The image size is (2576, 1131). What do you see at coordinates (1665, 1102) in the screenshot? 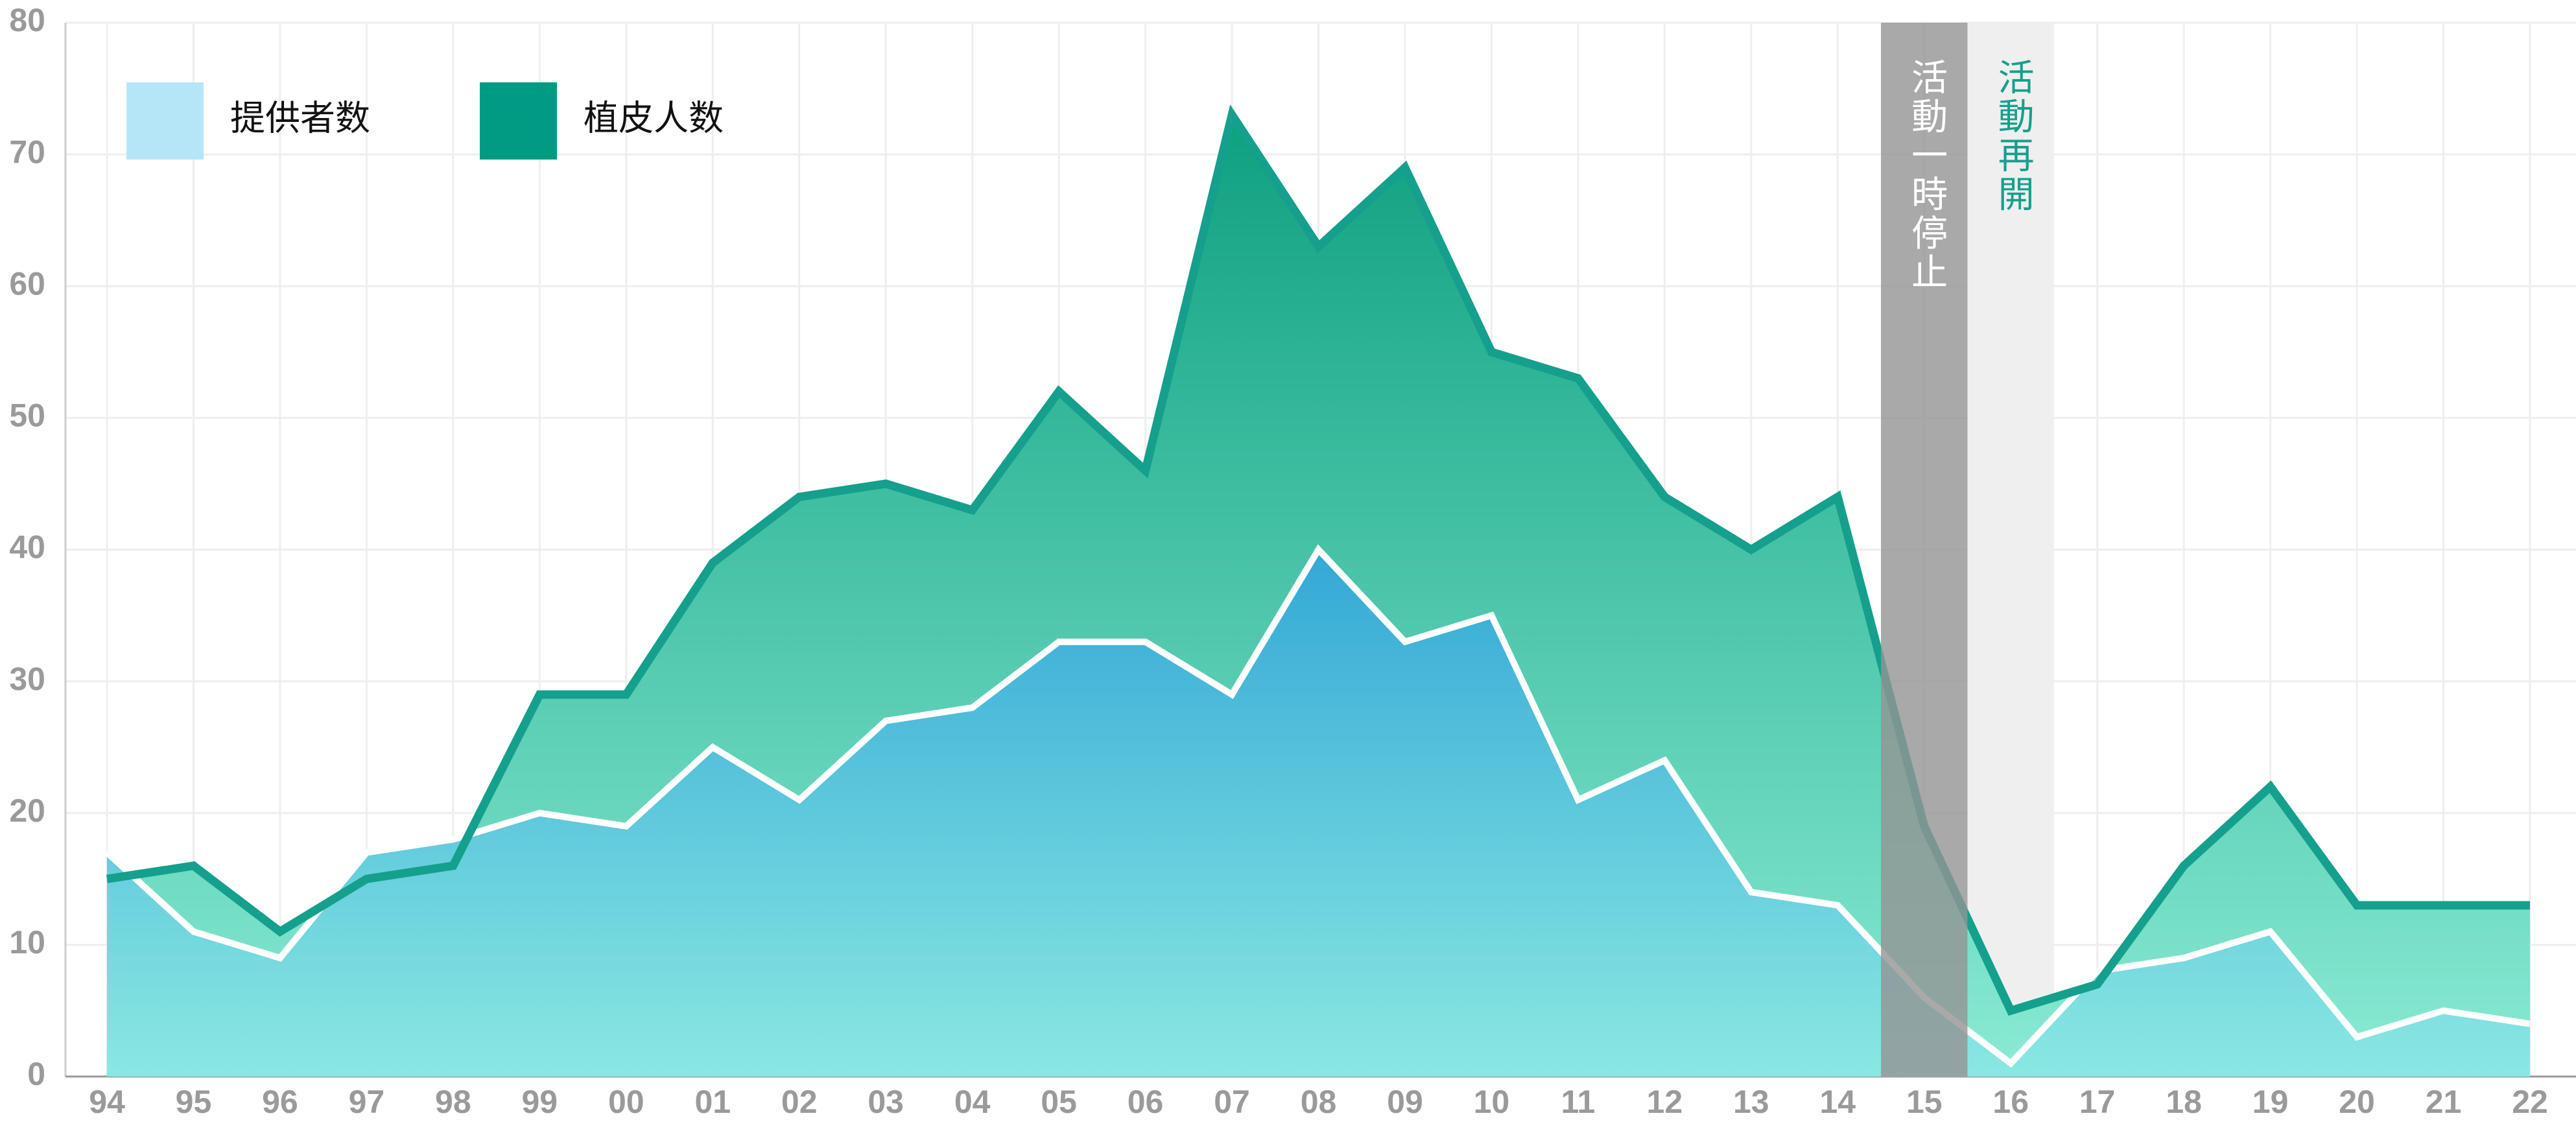
I see `x-tick-label: 12` at bounding box center [1665, 1102].